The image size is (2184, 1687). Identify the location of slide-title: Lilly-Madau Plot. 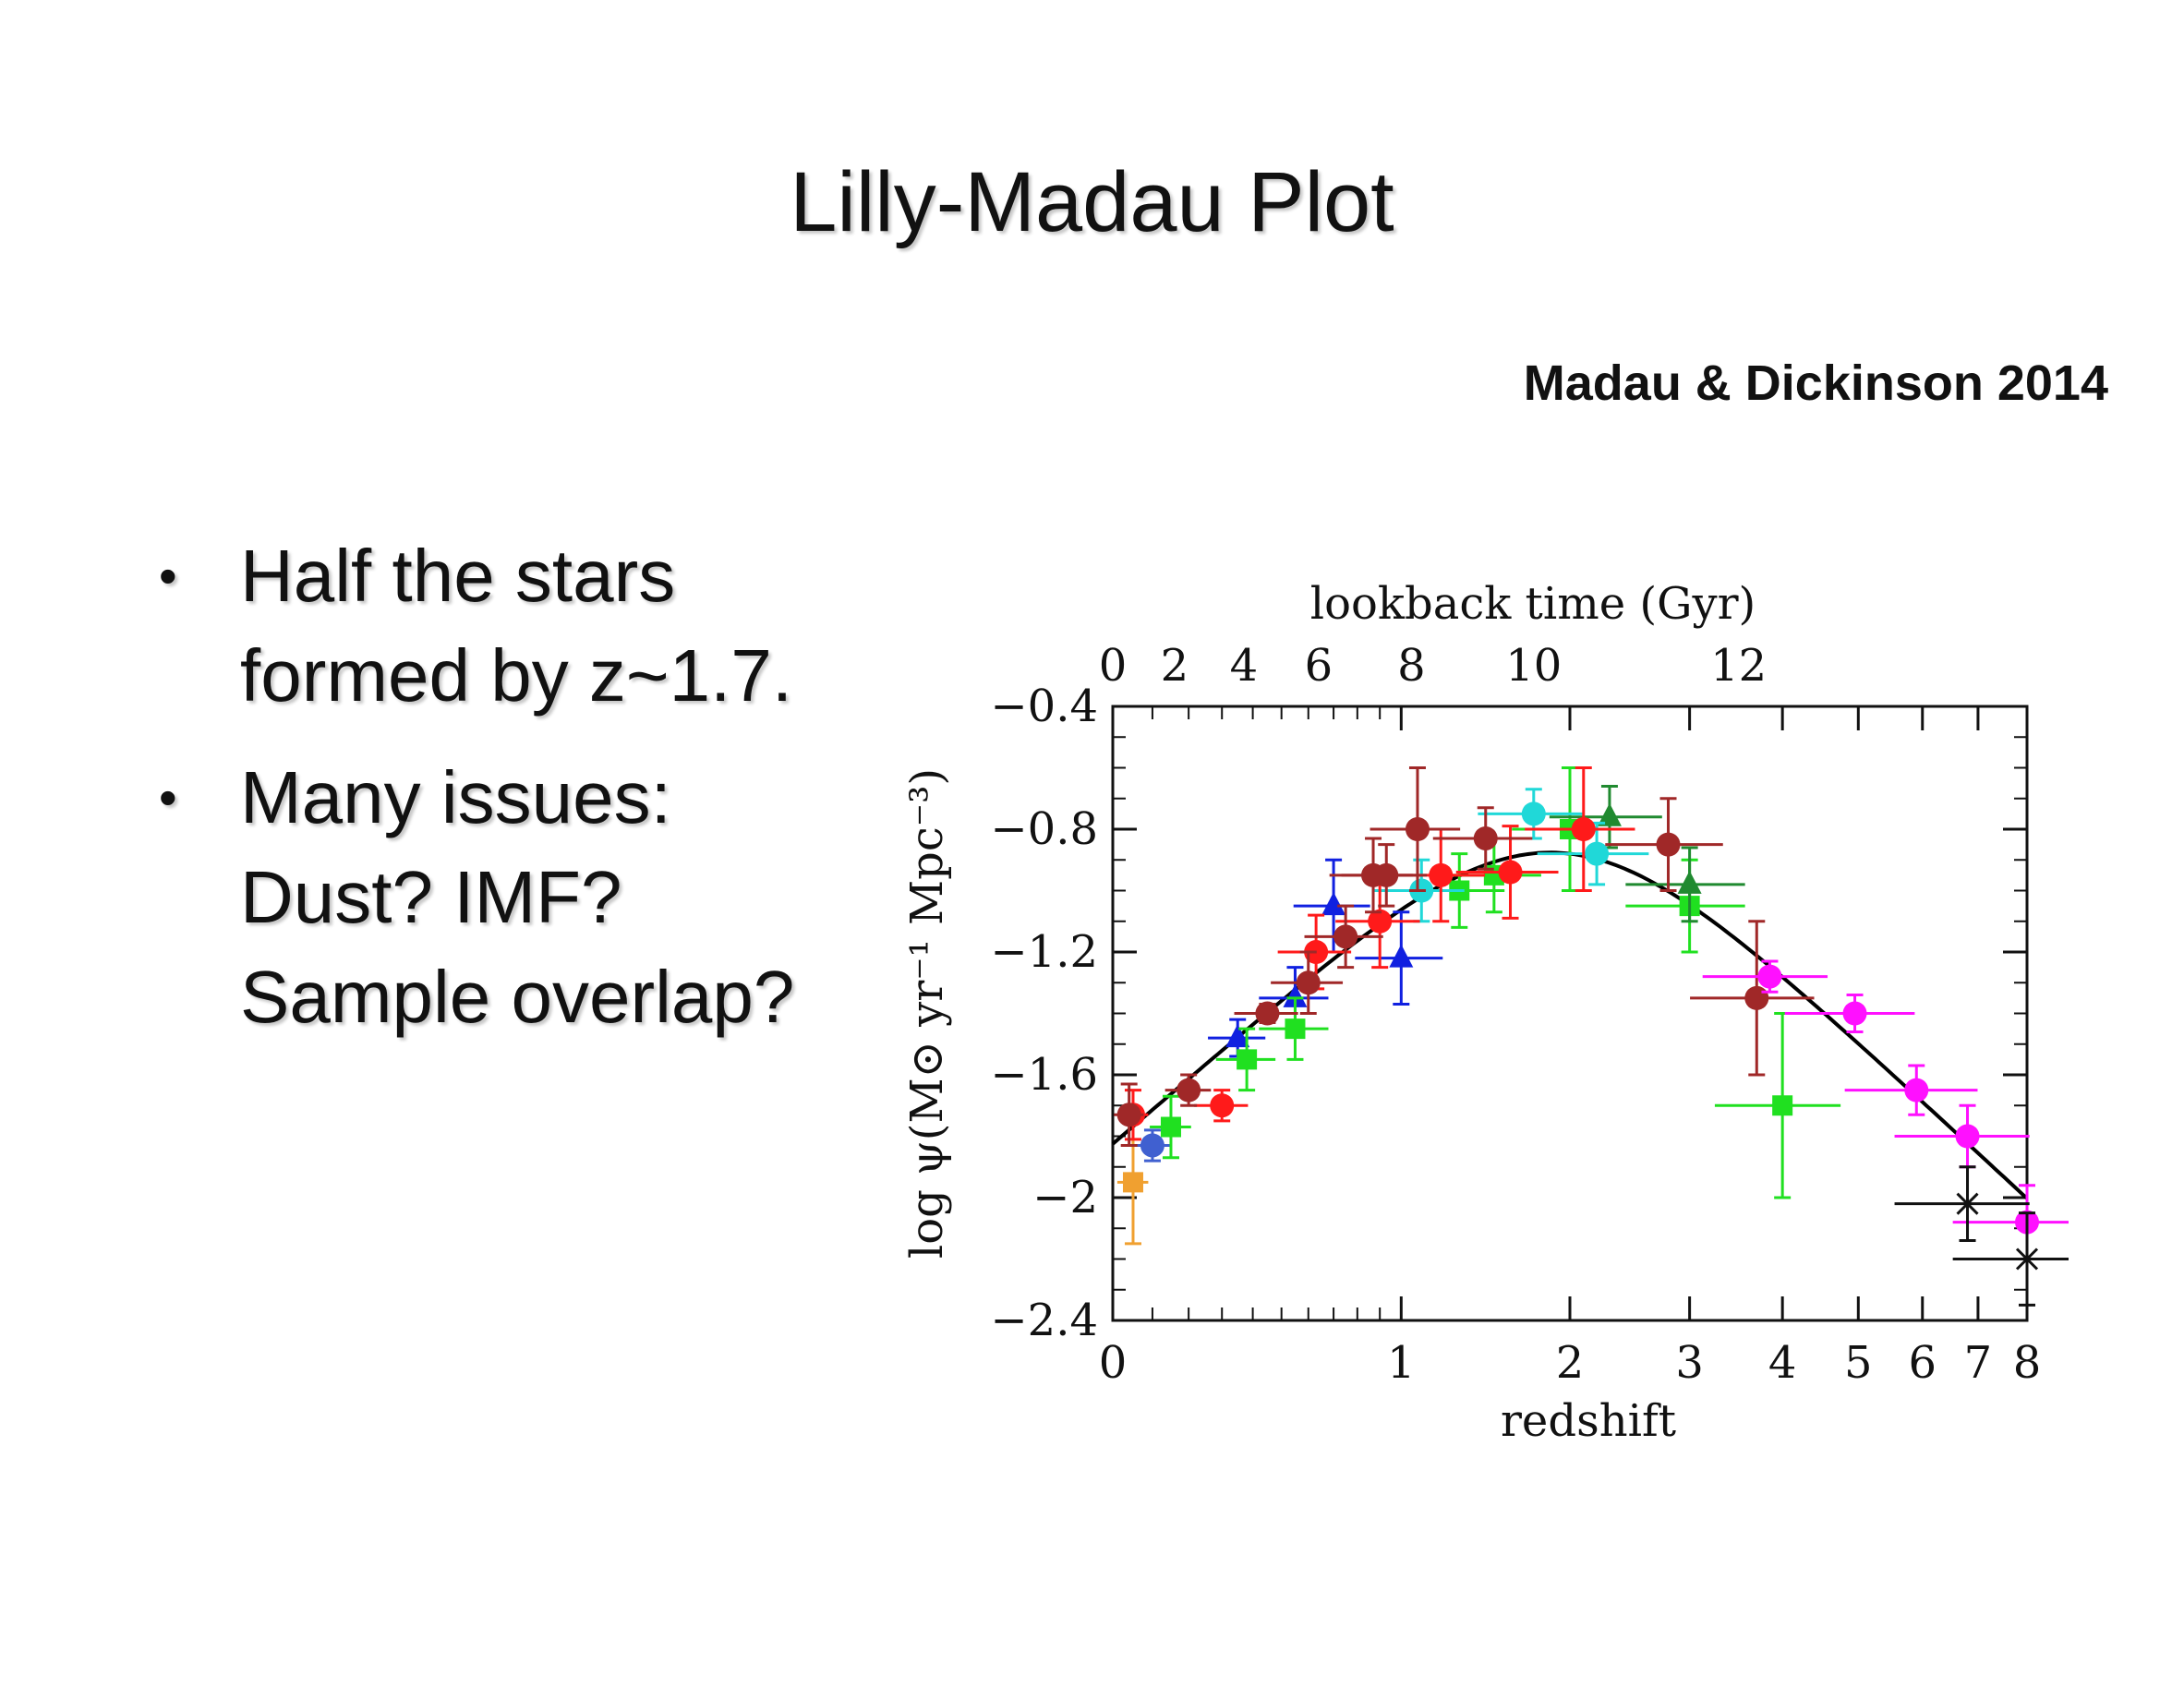
(1092, 201).